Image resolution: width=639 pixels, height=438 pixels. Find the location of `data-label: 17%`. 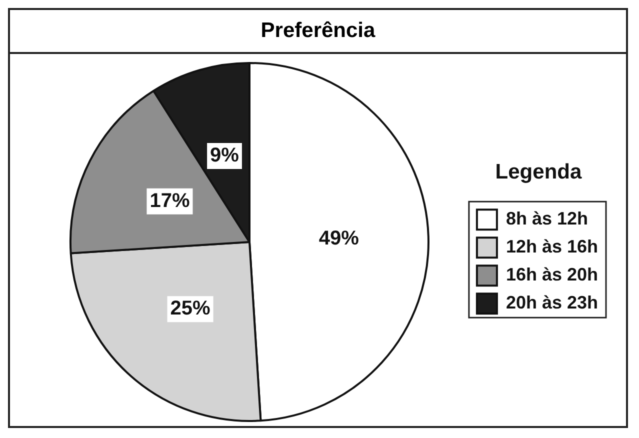

data-label: 17% is located at coordinates (170, 201).